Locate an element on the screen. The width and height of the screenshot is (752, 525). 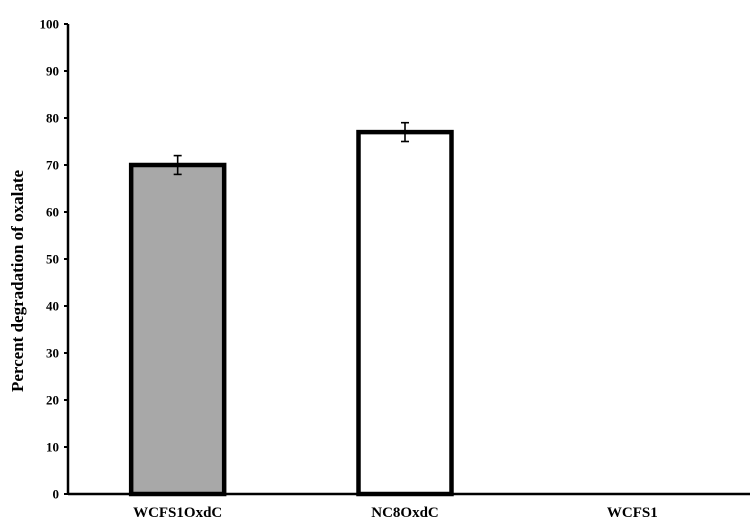
y-tick-label: 0 is located at coordinates (56, 494).